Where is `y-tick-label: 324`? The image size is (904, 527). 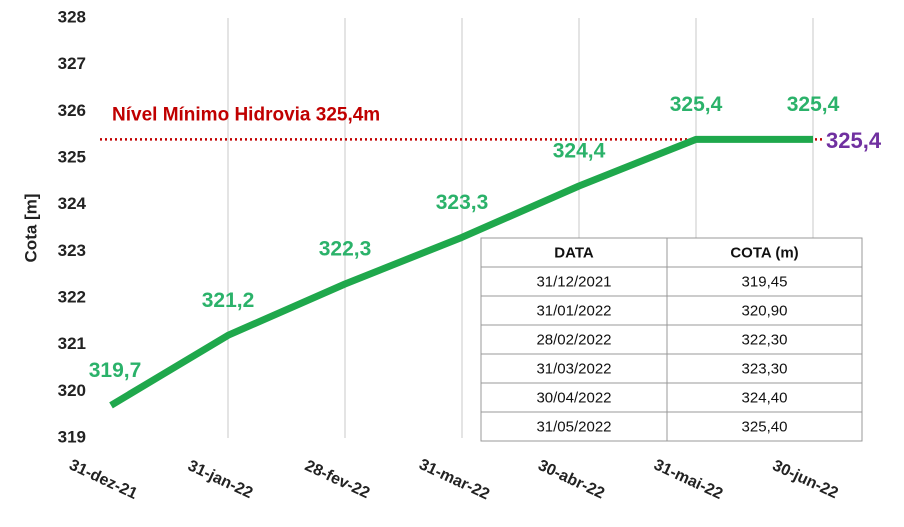
y-tick-label: 324 is located at coordinates (72, 203).